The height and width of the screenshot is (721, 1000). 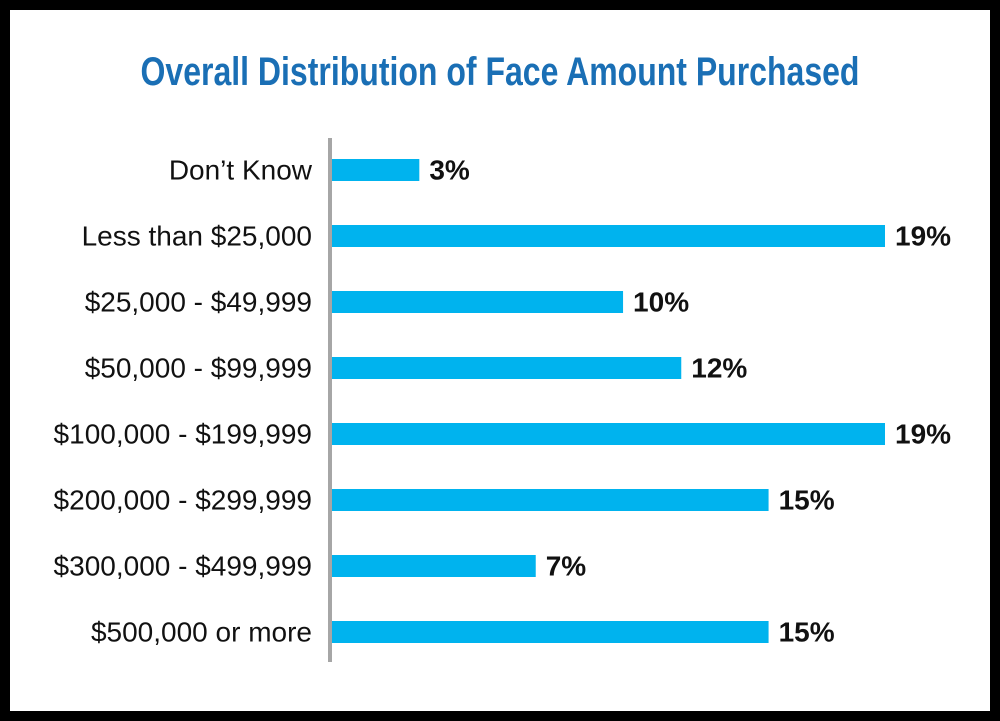 What do you see at coordinates (550, 632) in the screenshot?
I see `bar-500-000-or-more` at bounding box center [550, 632].